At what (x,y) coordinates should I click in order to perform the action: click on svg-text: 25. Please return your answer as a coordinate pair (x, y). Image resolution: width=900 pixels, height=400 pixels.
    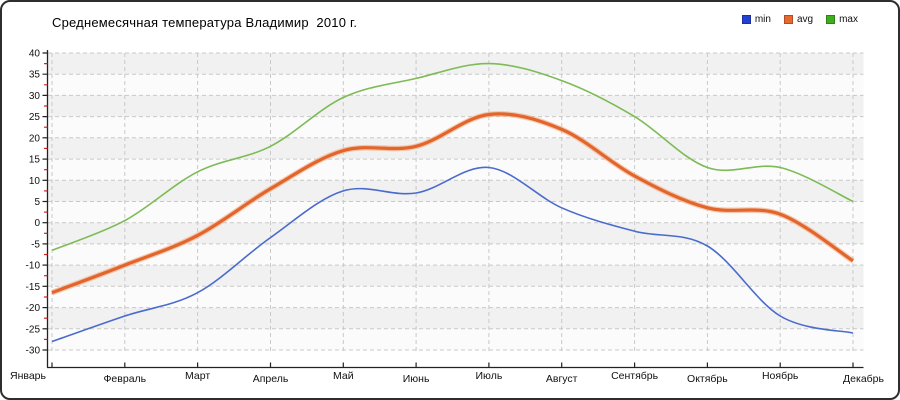
    Looking at the image, I should click on (35, 117).